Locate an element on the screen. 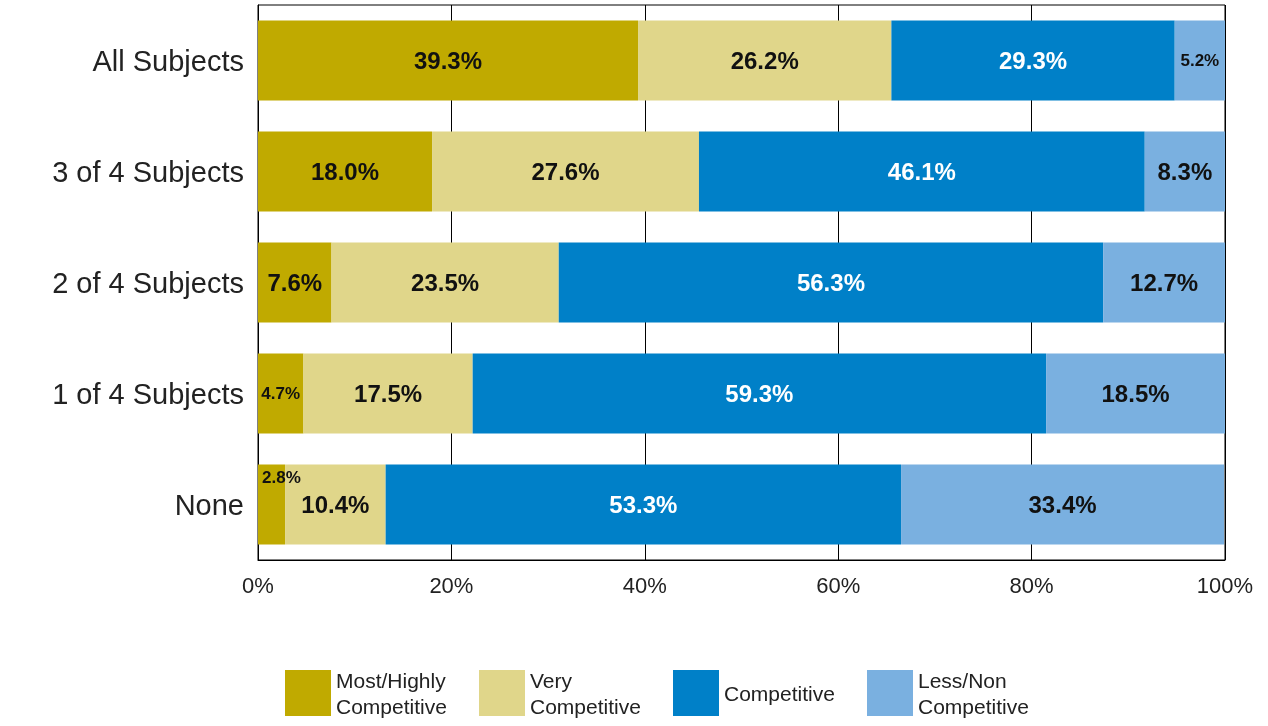 This screenshot has width=1268, height=726. legend-label: Very Competitive is located at coordinates (585, 693).